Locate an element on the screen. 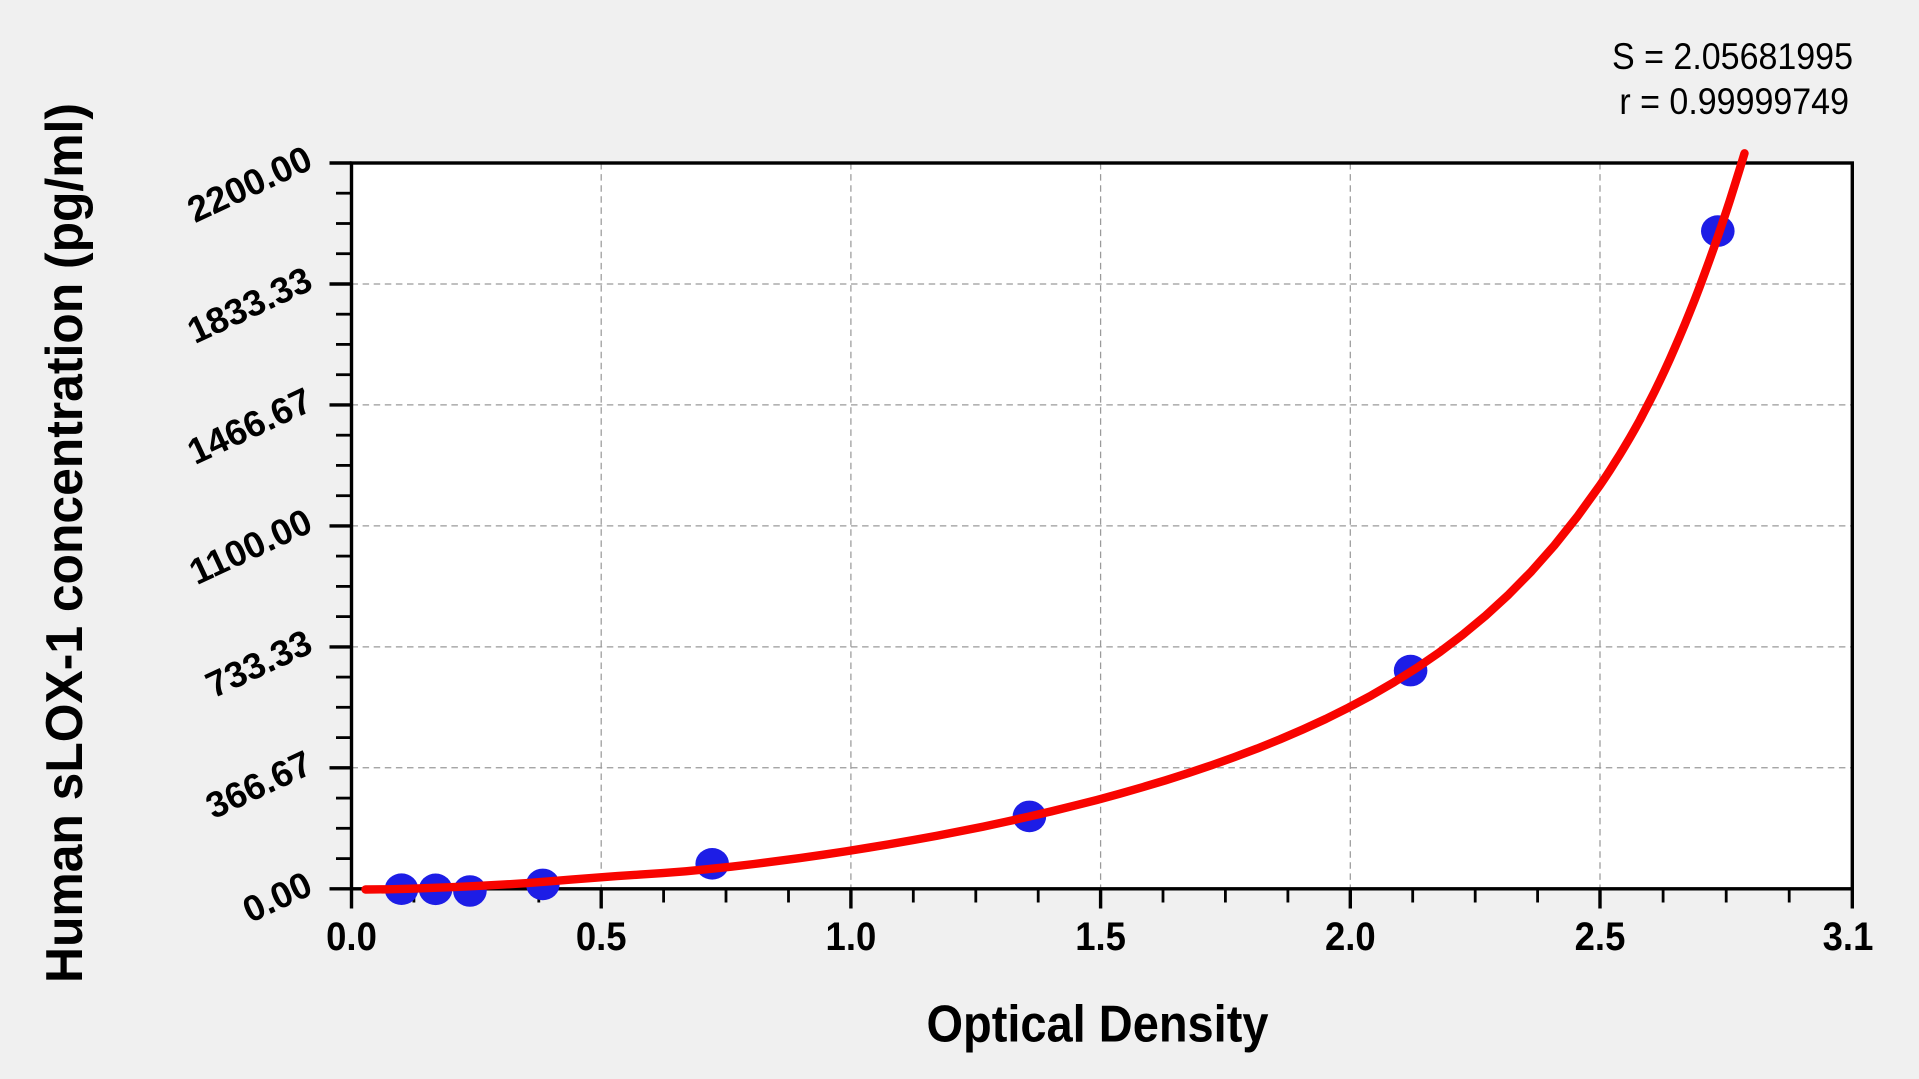 The image size is (1919, 1079). svg-text: S = 2.05681995 is located at coordinates (1732, 57).